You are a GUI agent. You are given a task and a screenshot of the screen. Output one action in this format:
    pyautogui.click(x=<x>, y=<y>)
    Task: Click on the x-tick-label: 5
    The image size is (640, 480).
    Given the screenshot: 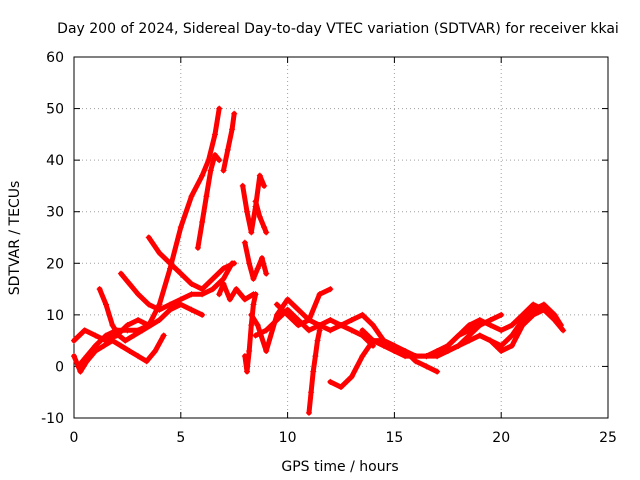 What is the action you would take?
    pyautogui.click(x=180, y=438)
    